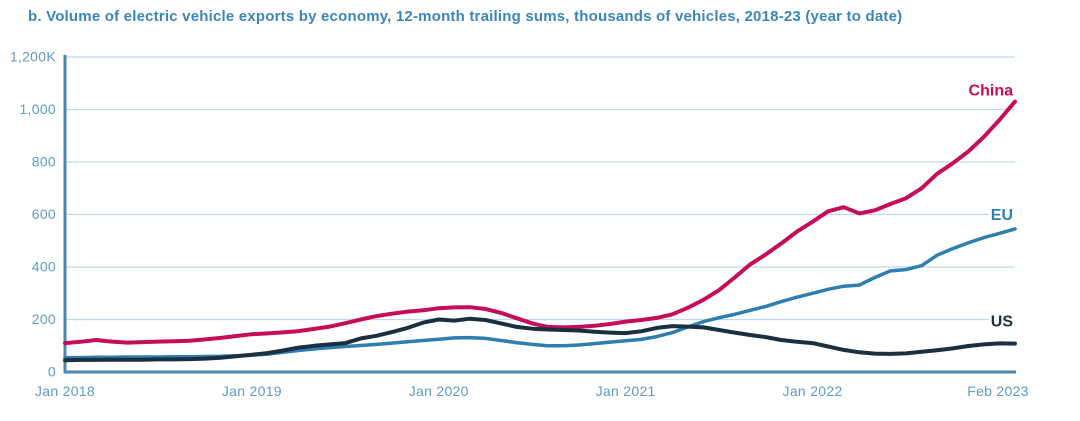  Describe the element at coordinates (1002, 215) in the screenshot. I see `series-label-eu: EU` at that location.